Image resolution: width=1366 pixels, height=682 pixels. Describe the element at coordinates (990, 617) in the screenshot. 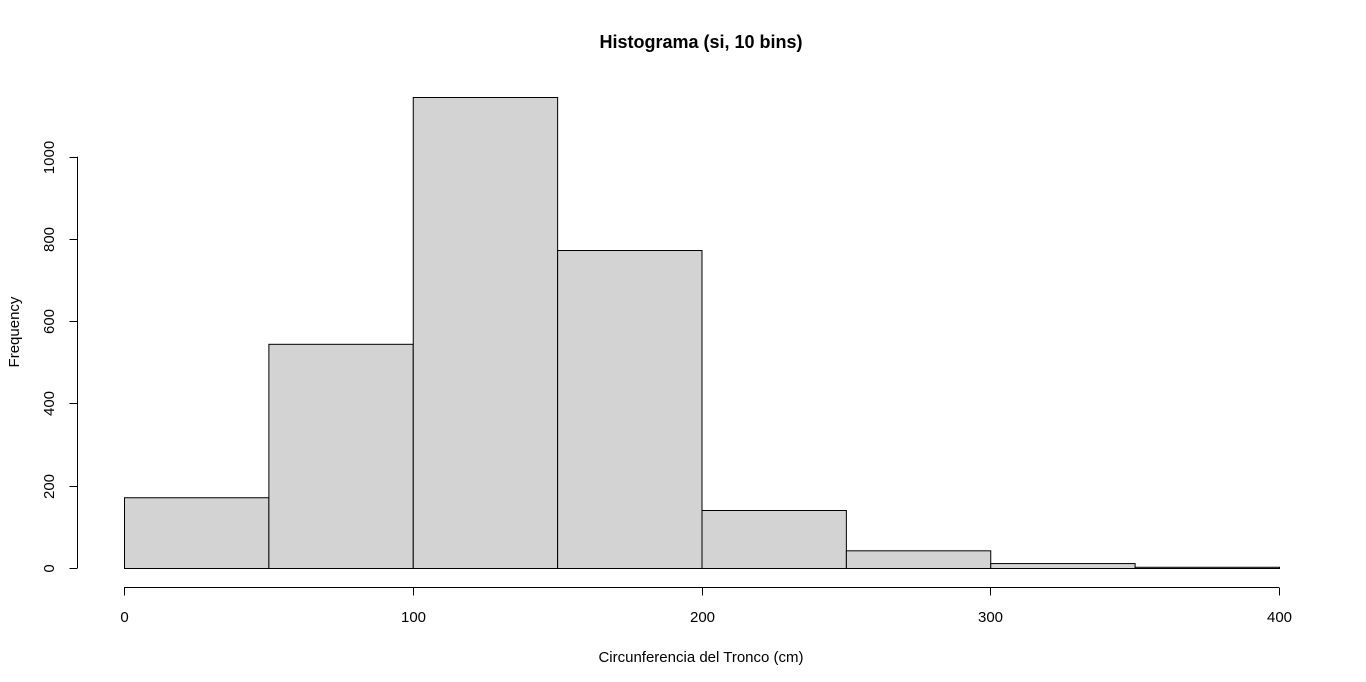

I see `x-tick-label-300: 300` at that location.